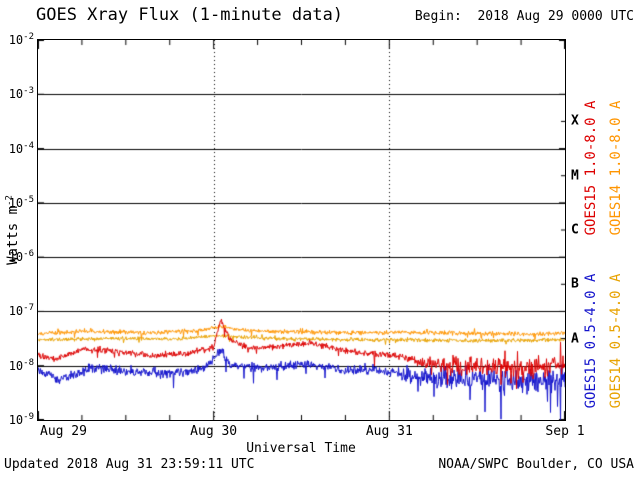 This screenshot has height=480, width=640. What do you see at coordinates (616, 341) in the screenshot?
I see `series-label-goes14-short: GOES14 0.5-4.0 A` at bounding box center [616, 341].